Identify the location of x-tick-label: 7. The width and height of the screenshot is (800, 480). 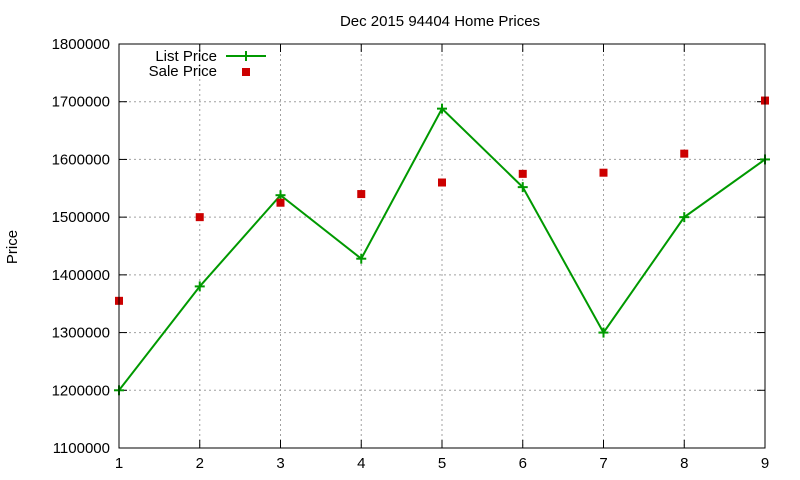
(603, 463).